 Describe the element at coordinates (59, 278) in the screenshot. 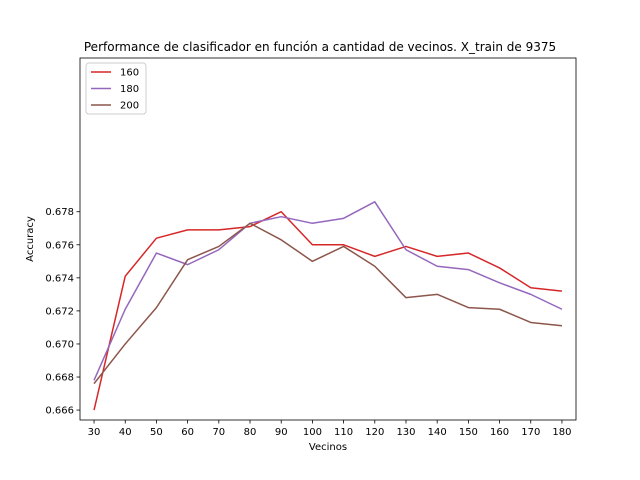

I see `y-tick-label: 0.674` at that location.